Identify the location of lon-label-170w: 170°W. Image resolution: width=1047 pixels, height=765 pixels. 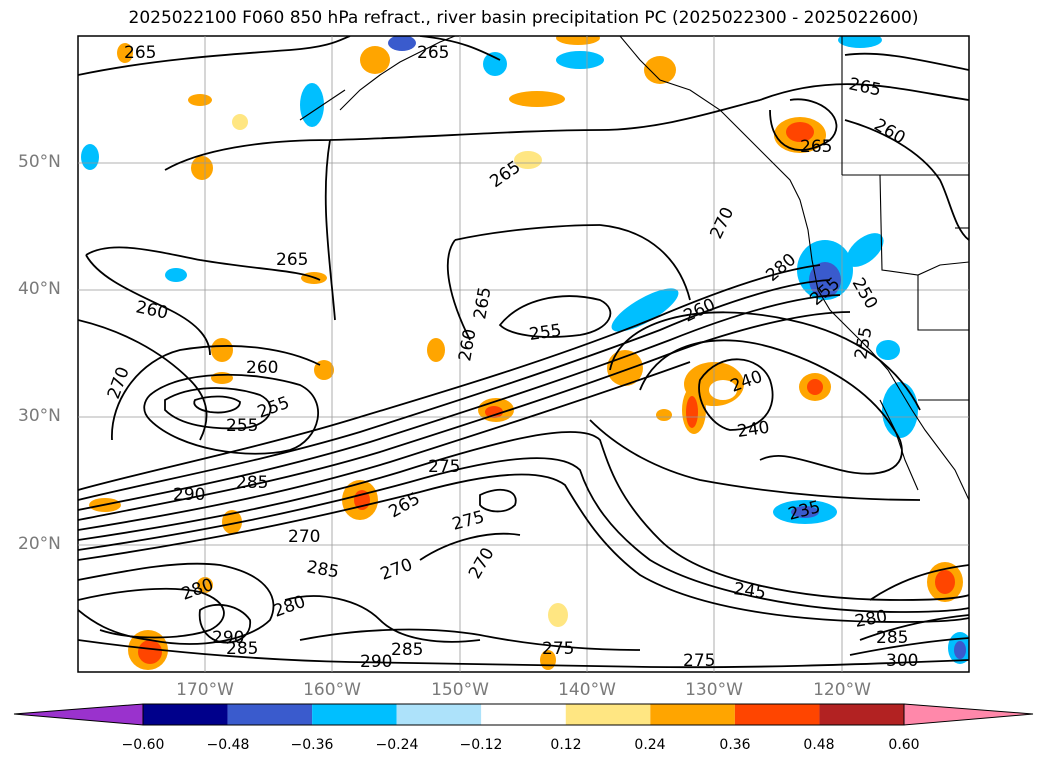
(205, 690).